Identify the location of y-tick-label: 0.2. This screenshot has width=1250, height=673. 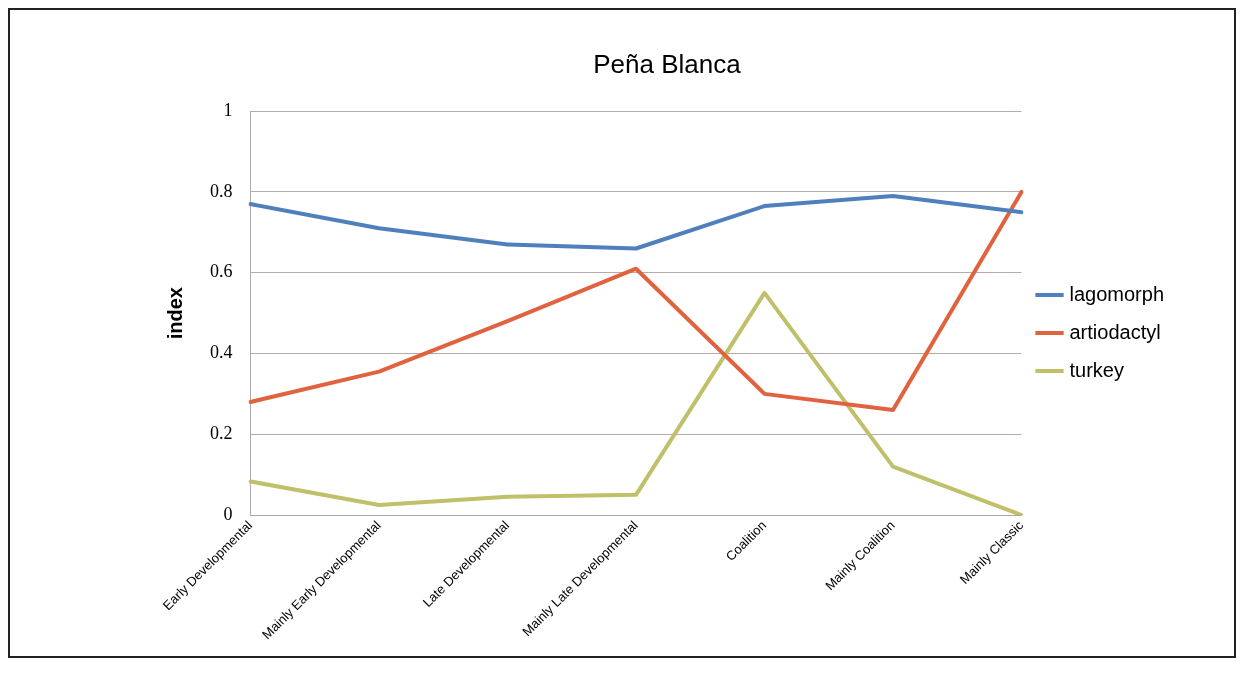
(221, 433).